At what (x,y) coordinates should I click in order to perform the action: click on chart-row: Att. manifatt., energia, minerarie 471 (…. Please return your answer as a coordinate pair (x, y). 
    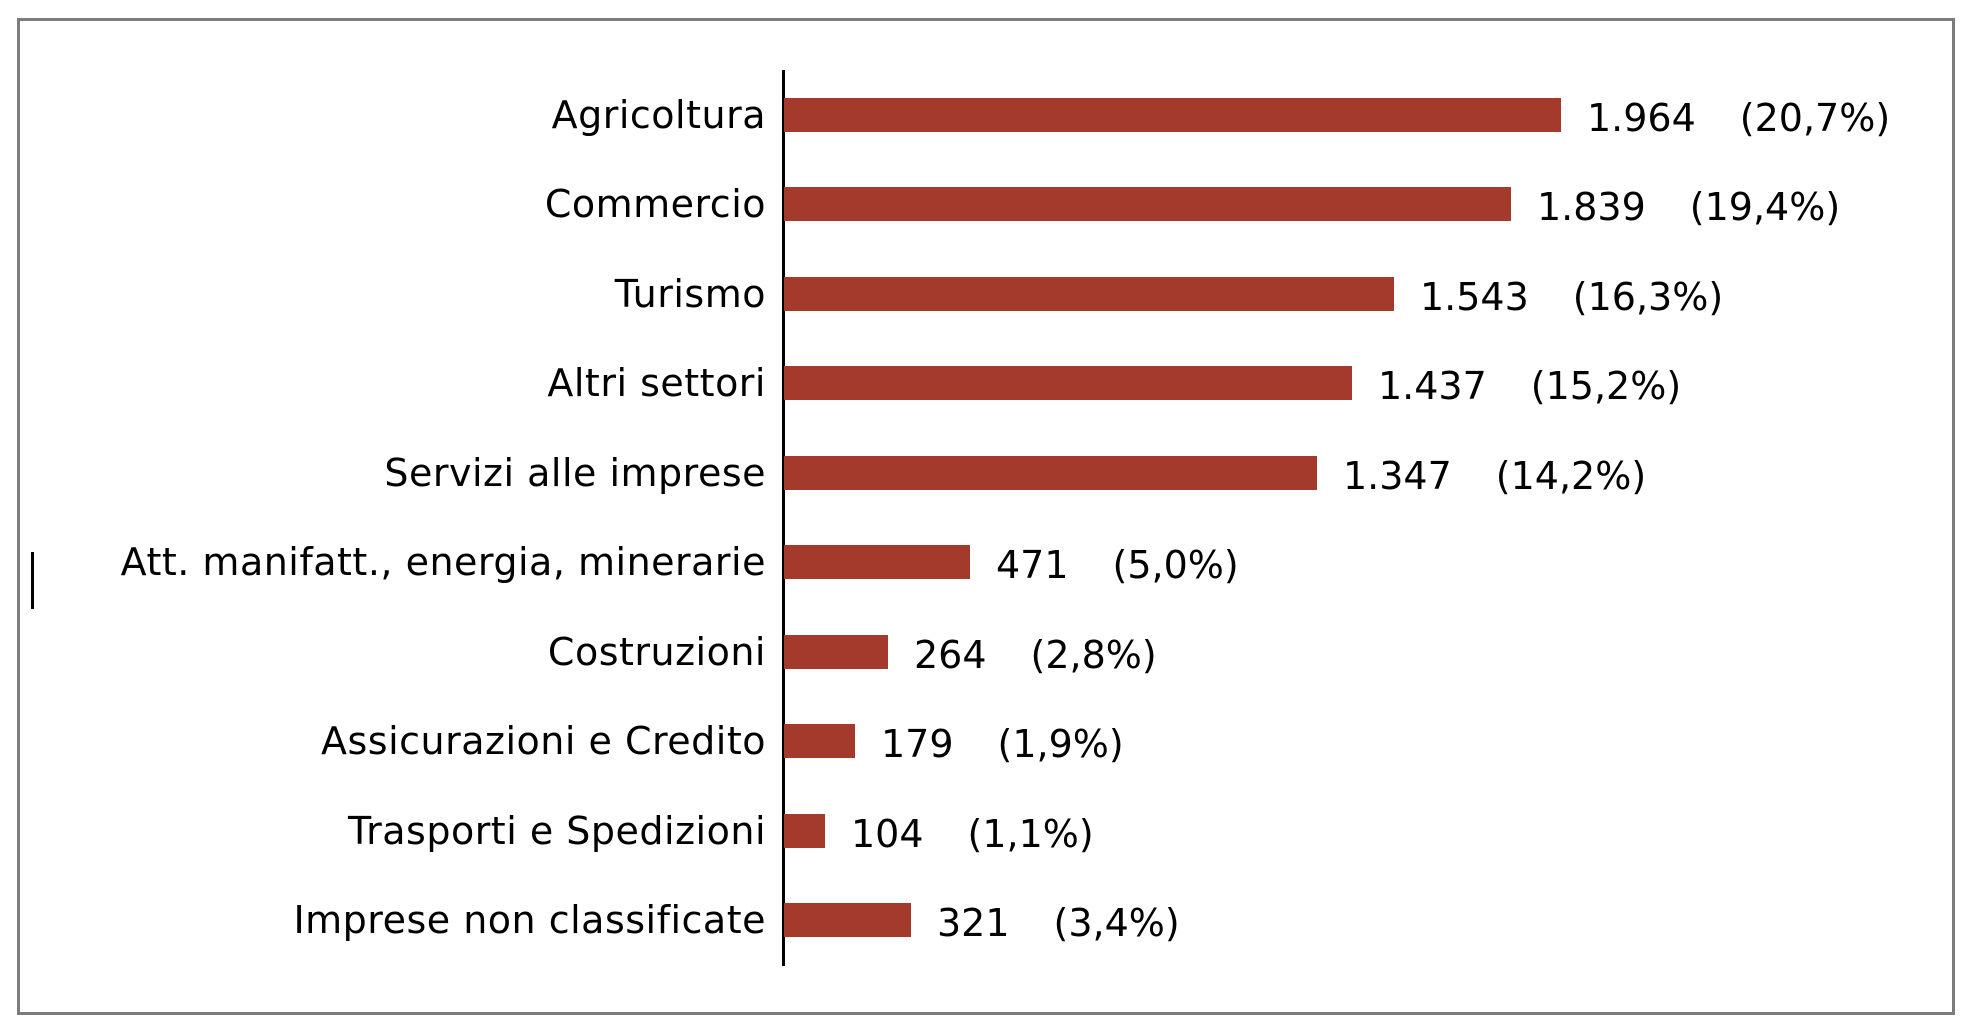
    Looking at the image, I should click on (986, 563).